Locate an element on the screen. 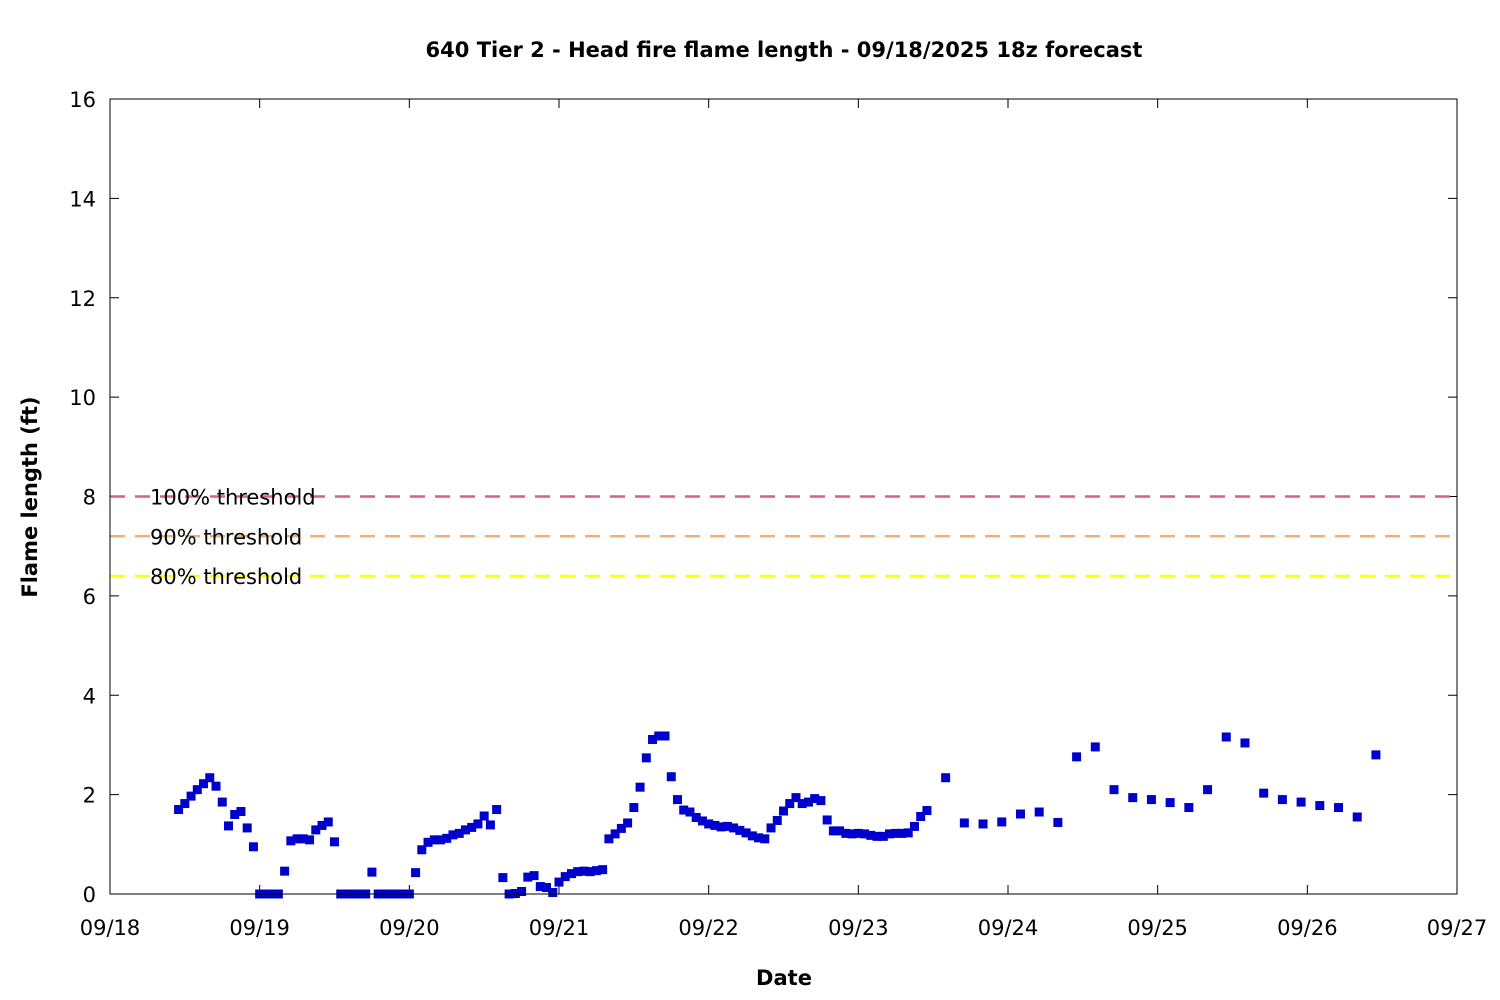  x-tick-label: 09/18 is located at coordinates (110, 928).